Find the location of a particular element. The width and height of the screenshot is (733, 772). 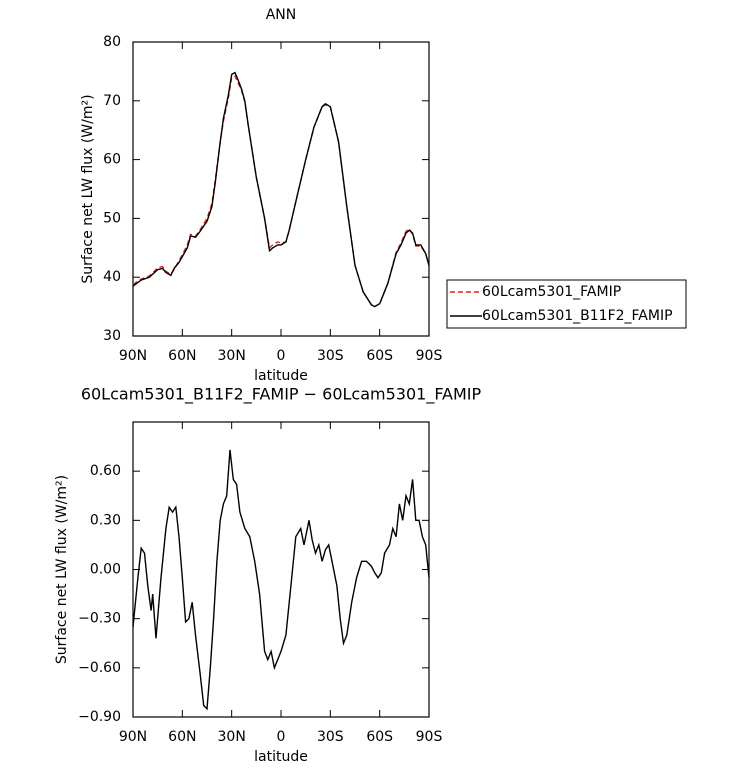

y-tick-label: 0.00 is located at coordinates (105, 570).